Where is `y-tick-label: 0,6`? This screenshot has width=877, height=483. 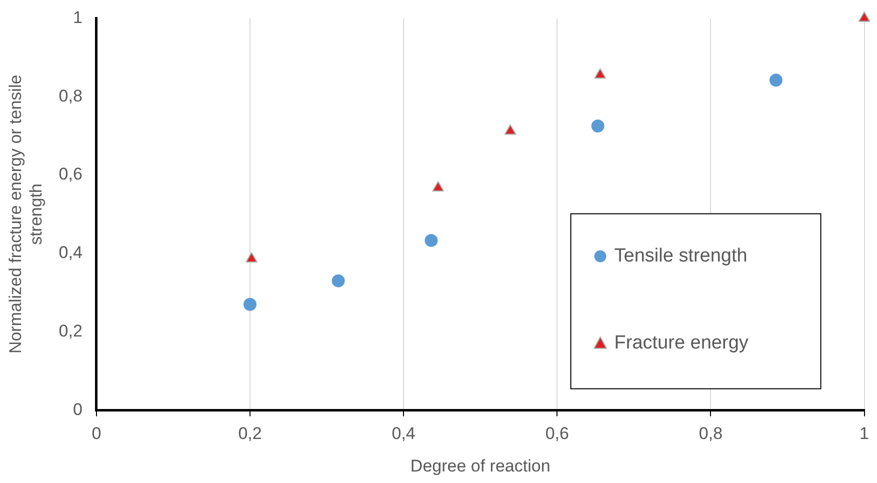
y-tick-label: 0,6 is located at coordinates (70, 174).